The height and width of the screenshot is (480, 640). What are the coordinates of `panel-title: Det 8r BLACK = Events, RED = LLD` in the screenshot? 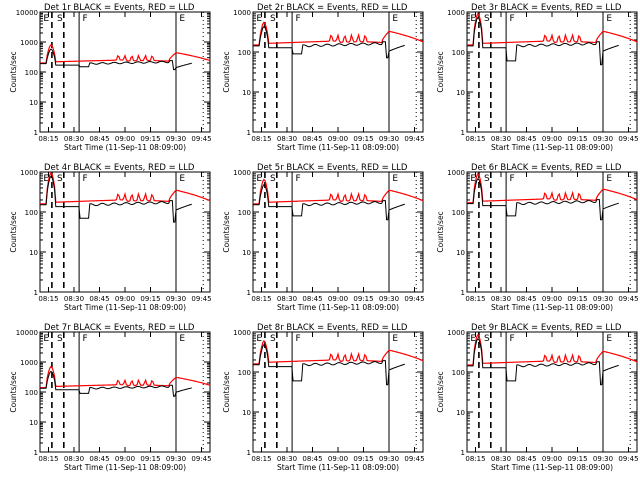 It's located at (332, 328).